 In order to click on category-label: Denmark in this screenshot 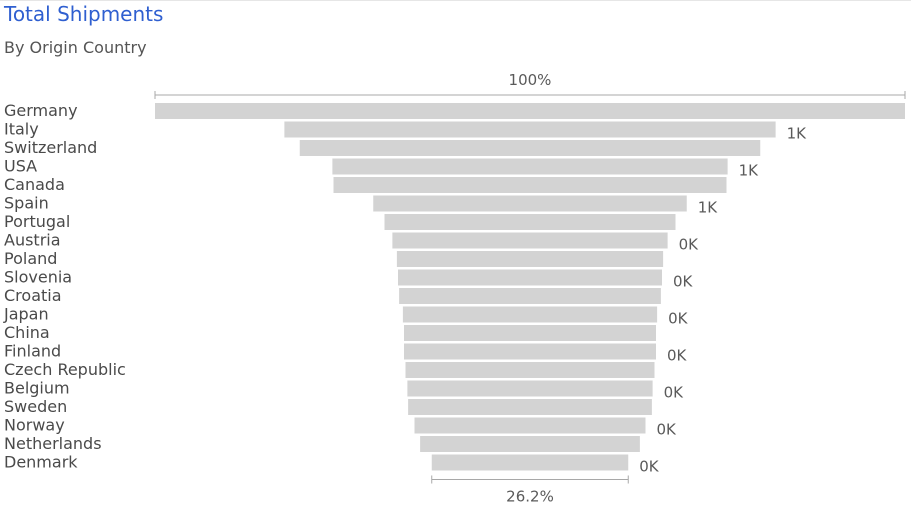, I will do `click(41, 462)`.